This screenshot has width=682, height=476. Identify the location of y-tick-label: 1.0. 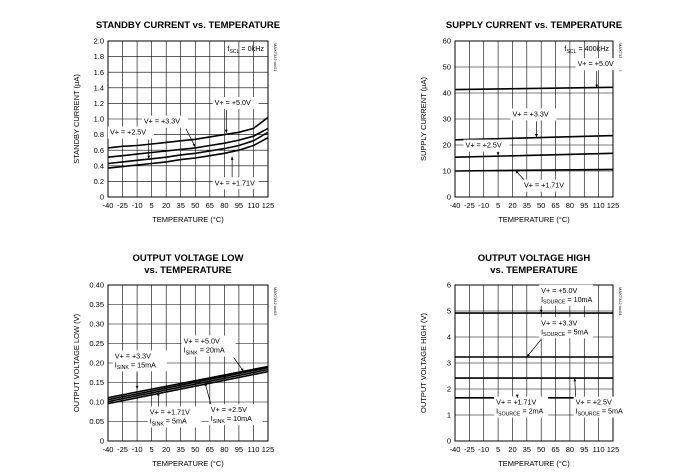
(99, 119).